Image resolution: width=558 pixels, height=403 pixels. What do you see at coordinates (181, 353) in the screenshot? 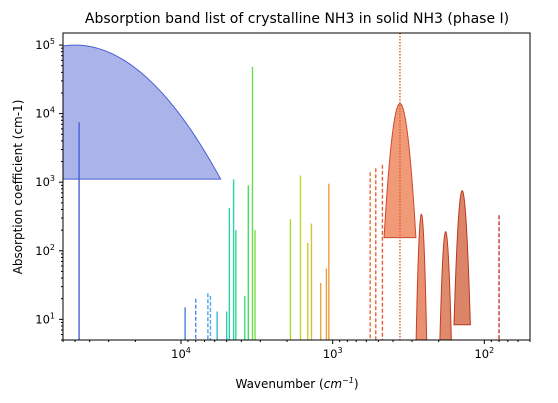
I see `x-tick-label-0: 104` at bounding box center [181, 353].